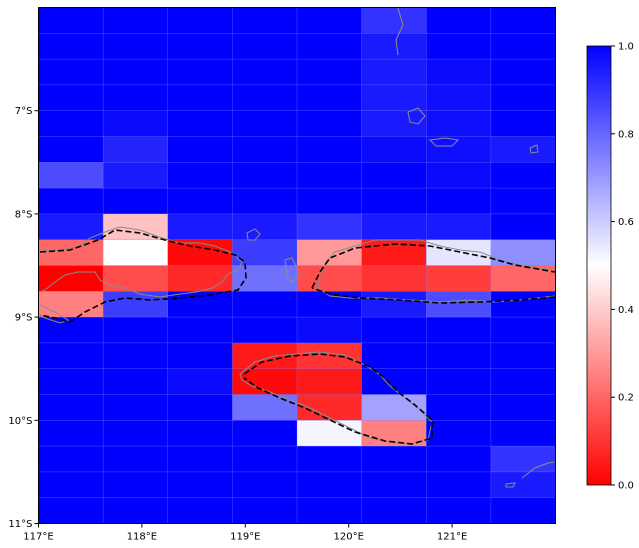  I want to click on colorbar-tick-label: 1.0, so click(626, 47).